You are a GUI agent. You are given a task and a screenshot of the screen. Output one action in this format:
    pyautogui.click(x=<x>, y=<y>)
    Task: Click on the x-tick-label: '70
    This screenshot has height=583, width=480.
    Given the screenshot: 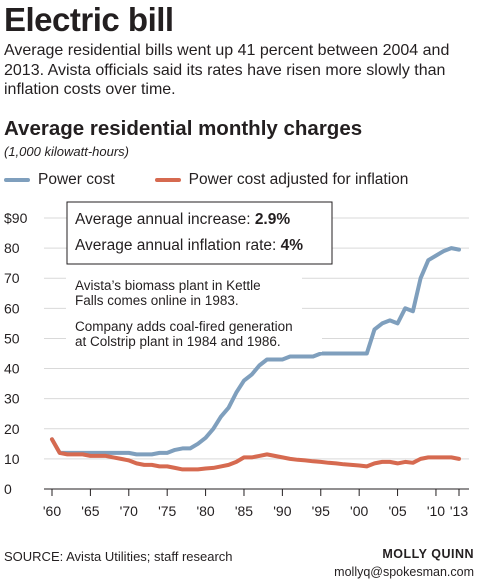 What is the action you would take?
    pyautogui.click(x=129, y=511)
    